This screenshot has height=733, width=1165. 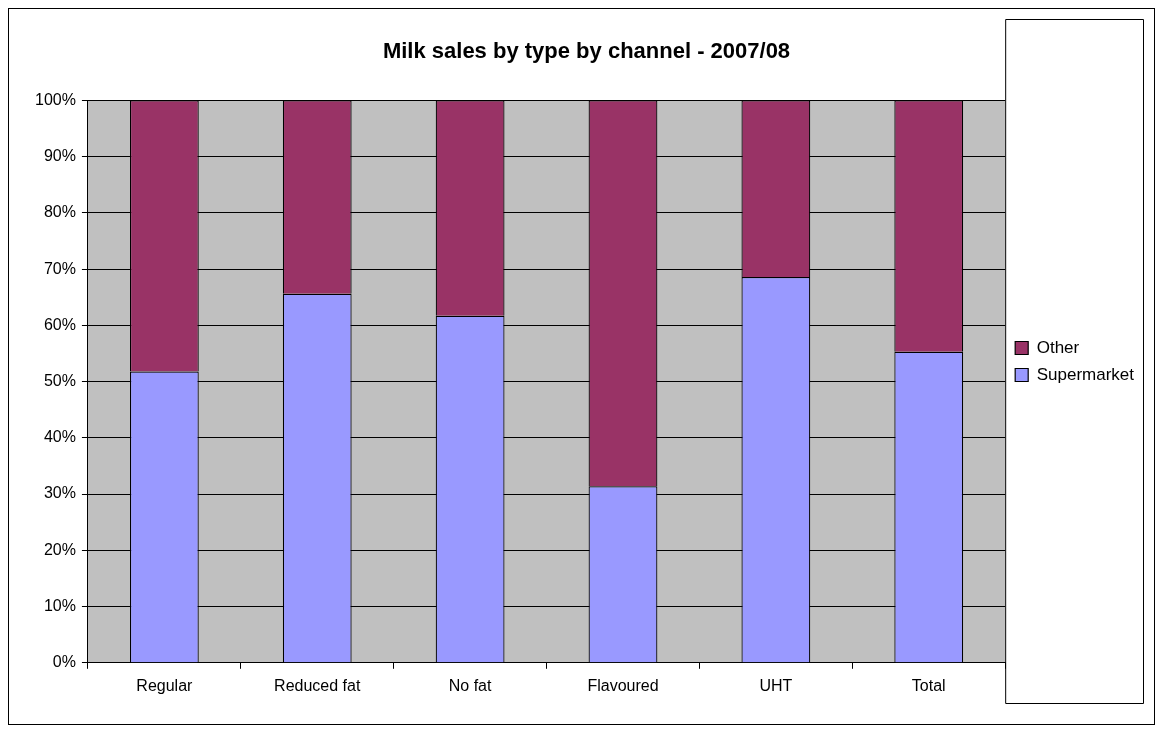 What do you see at coordinates (59, 268) in the screenshot?
I see `y-tick-label: 70%` at bounding box center [59, 268].